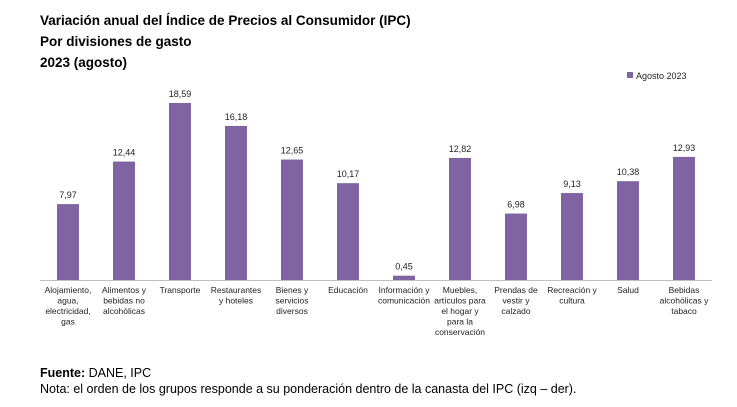 The height and width of the screenshot is (407, 737). I want to click on data-label: 10,17, so click(348, 174).